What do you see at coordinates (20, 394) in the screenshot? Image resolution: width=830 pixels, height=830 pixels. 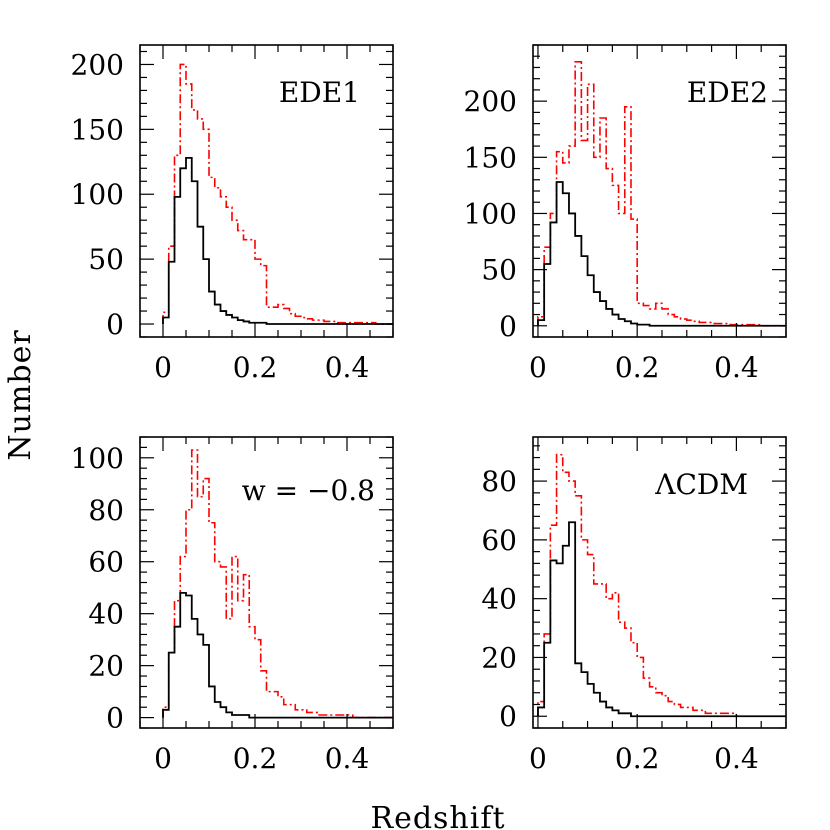 I see `y-axis-title: Number` at bounding box center [20, 394].